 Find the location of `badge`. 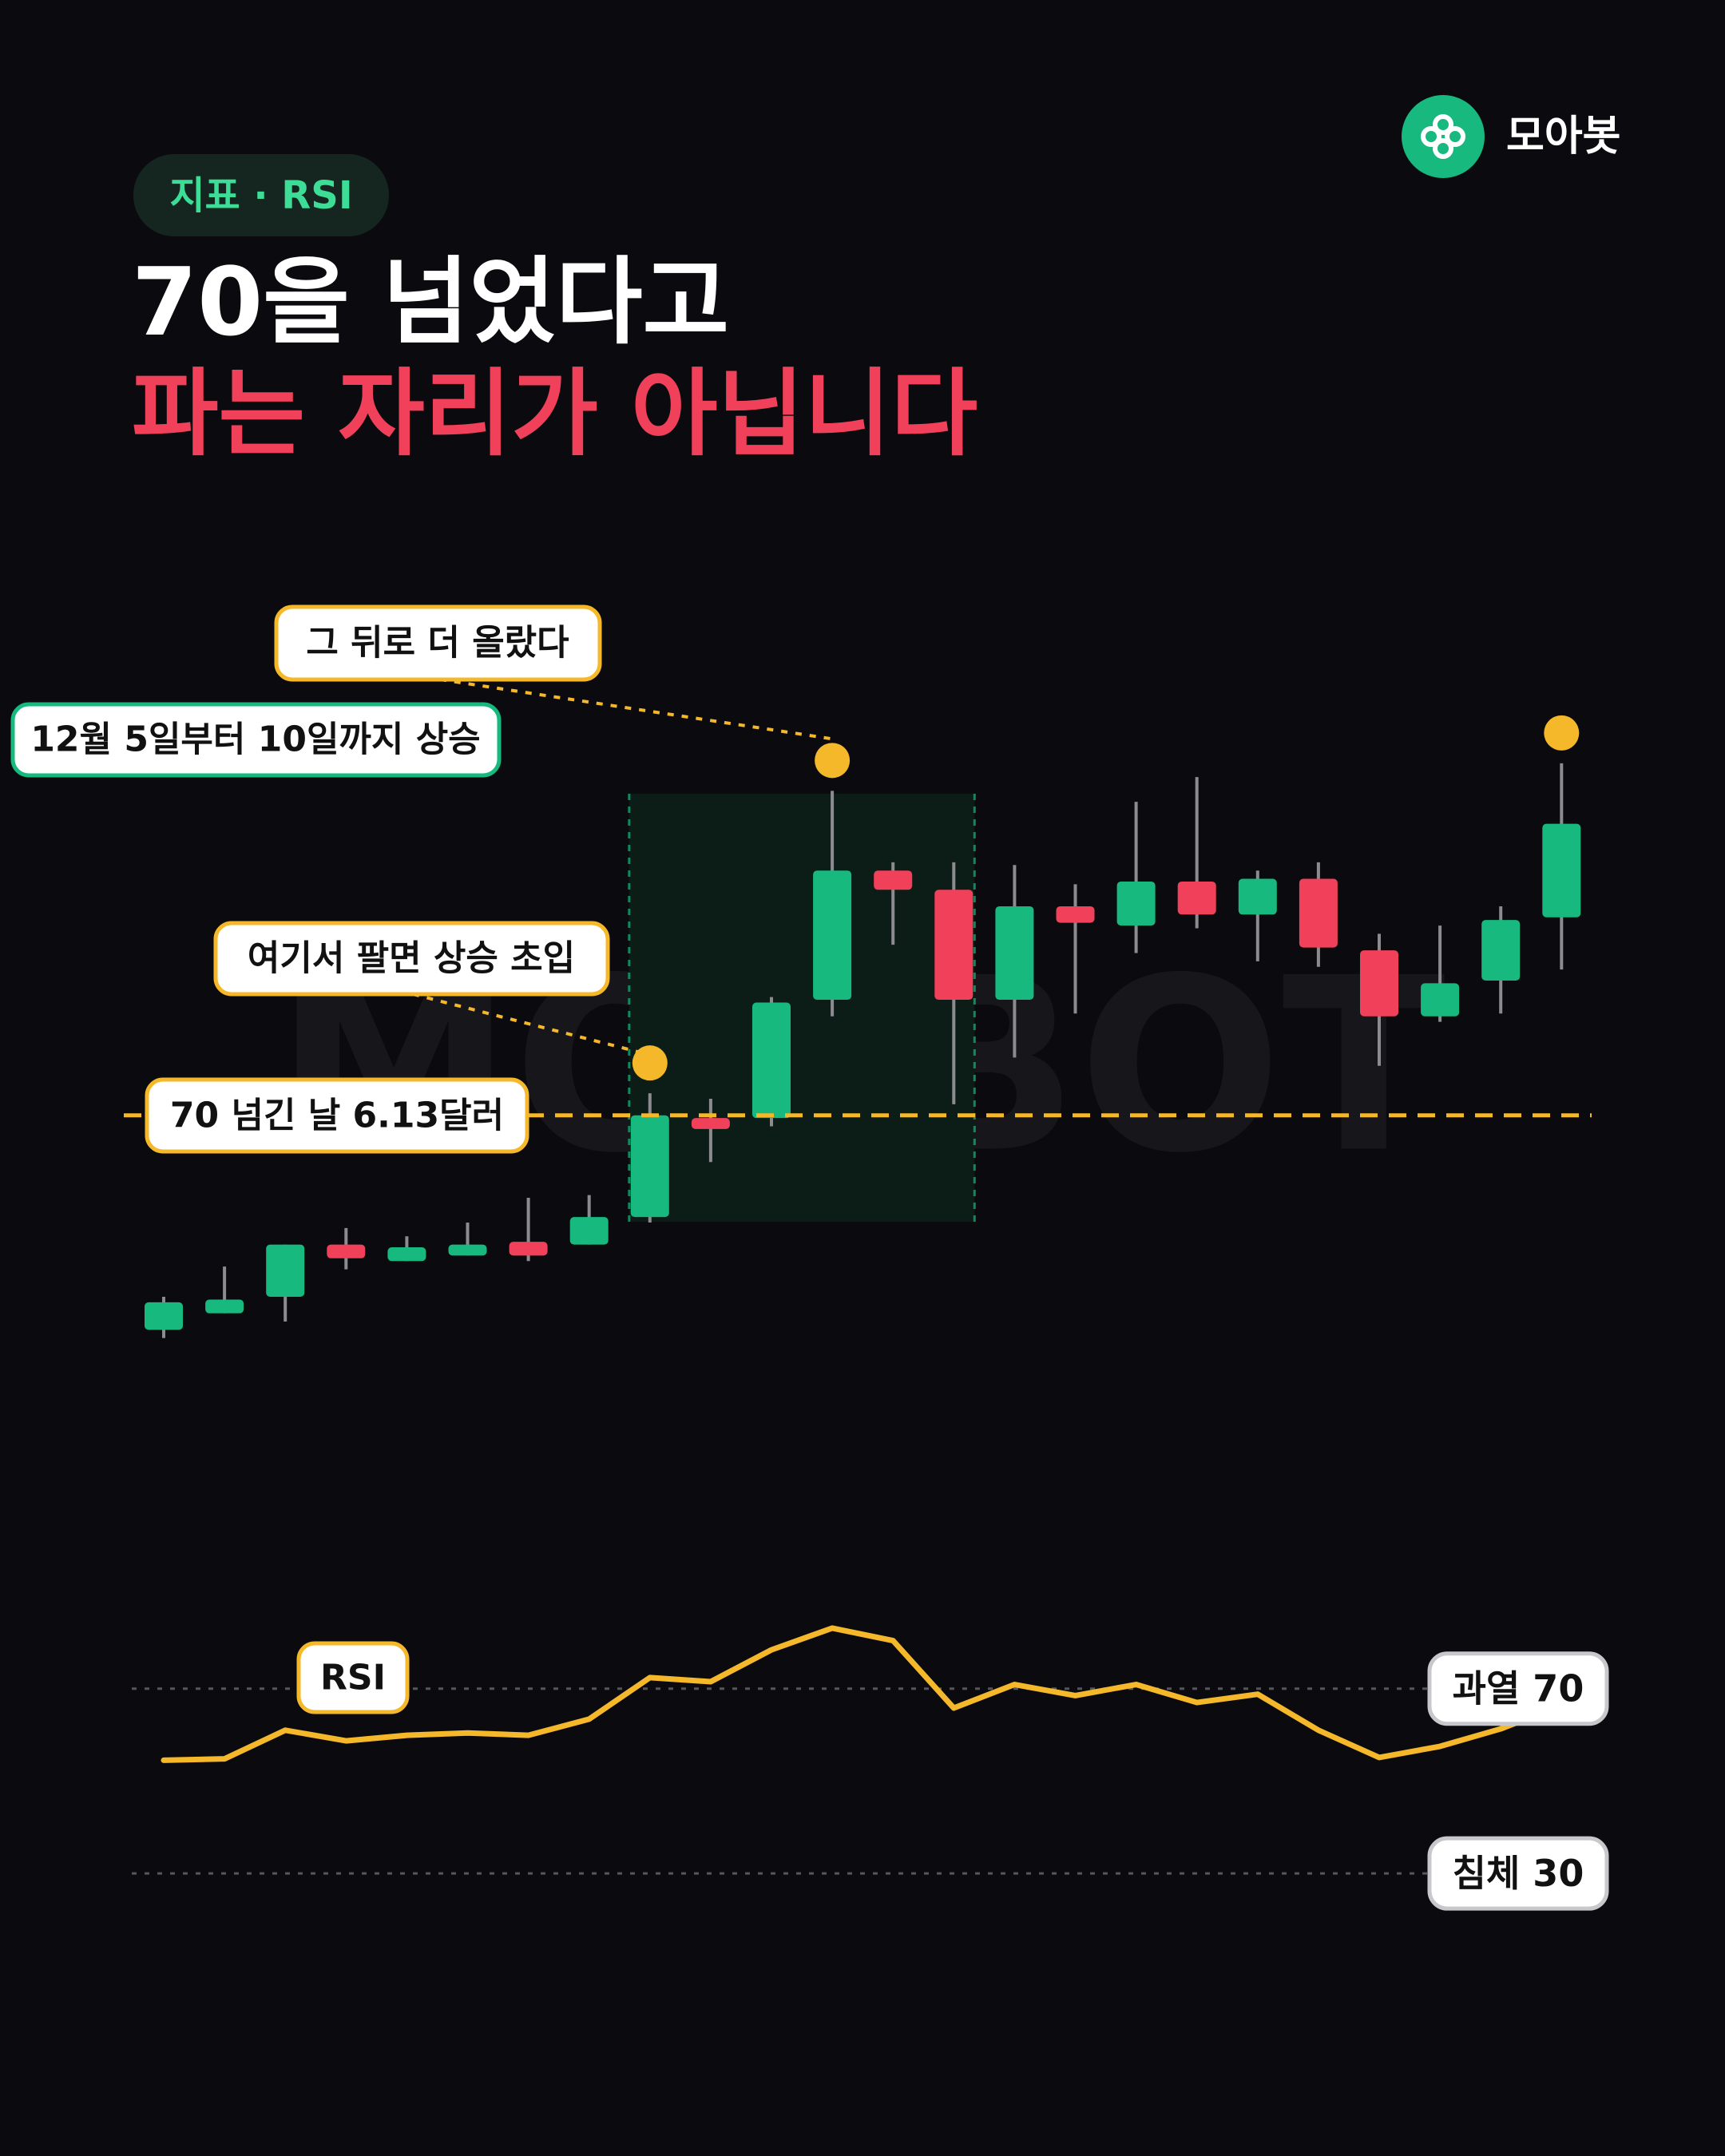

badge is located at coordinates (261, 195).